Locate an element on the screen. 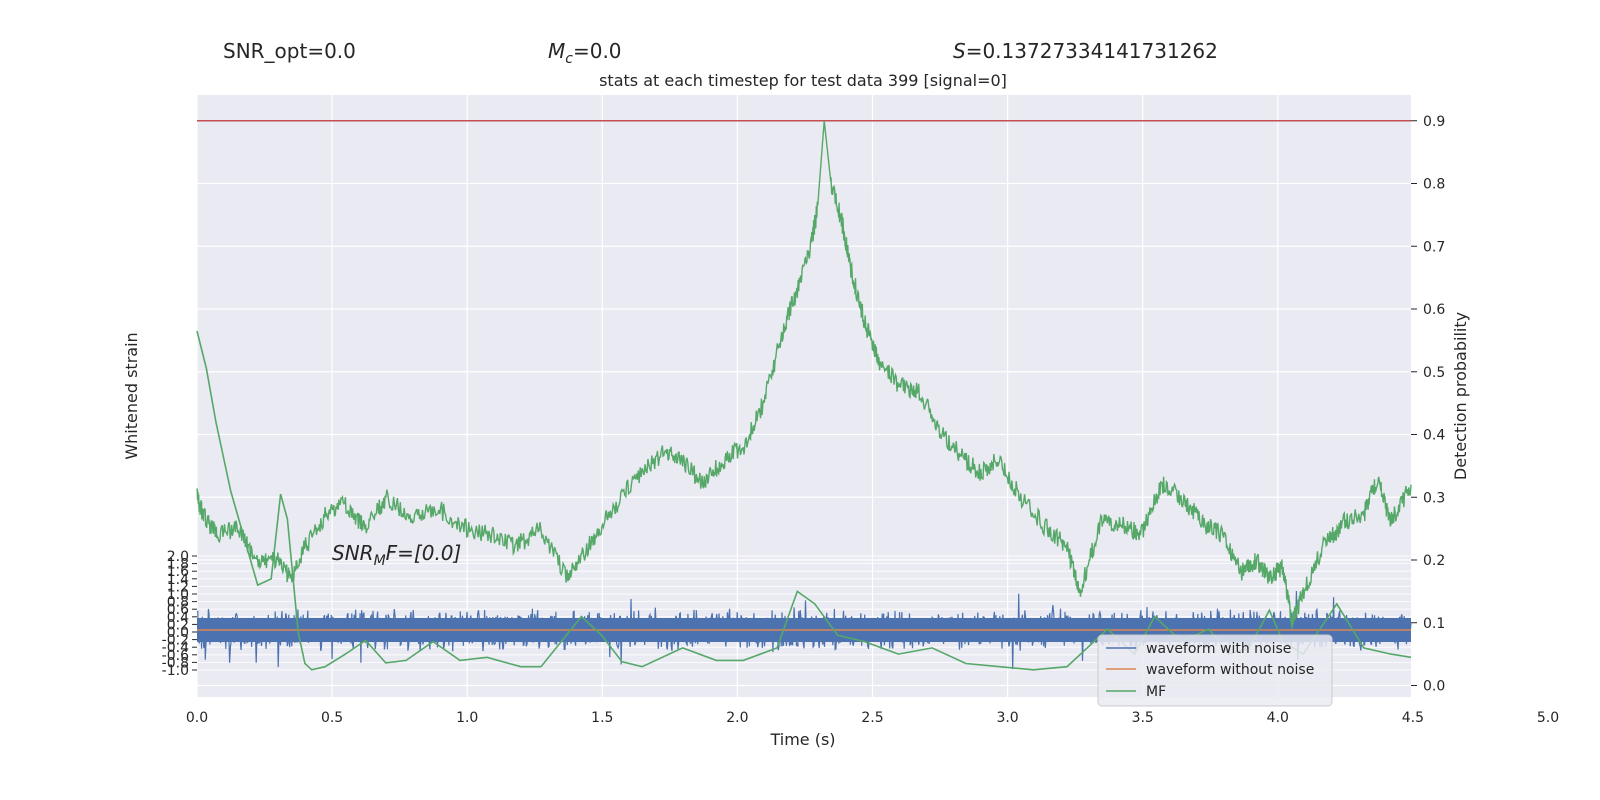 This screenshot has height=800, width=1600. left-y-tick-label: -0.6 is located at coordinates (175, 656).